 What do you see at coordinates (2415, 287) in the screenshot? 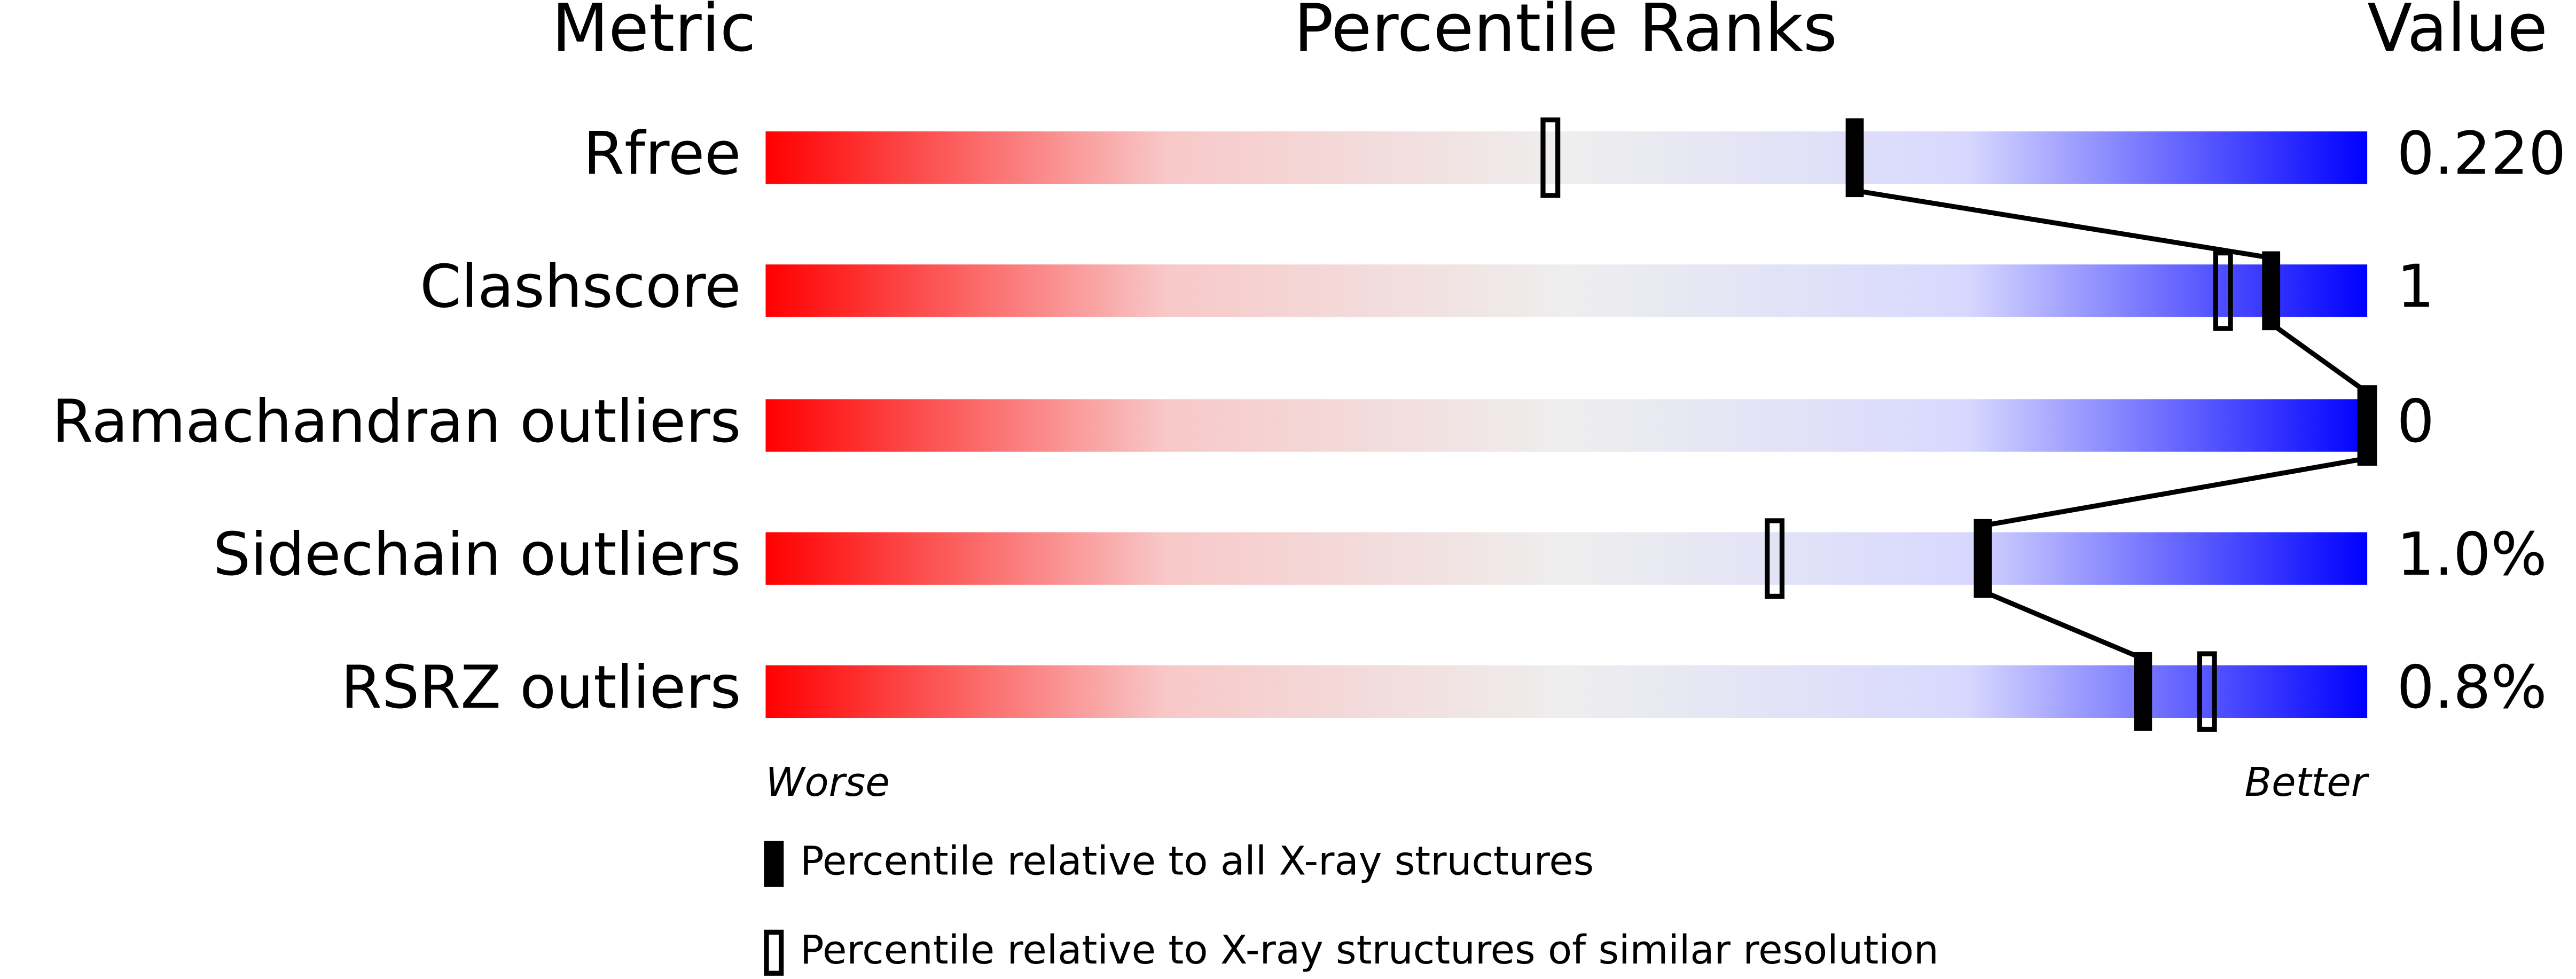
I see `metric-value: 1` at bounding box center [2415, 287].